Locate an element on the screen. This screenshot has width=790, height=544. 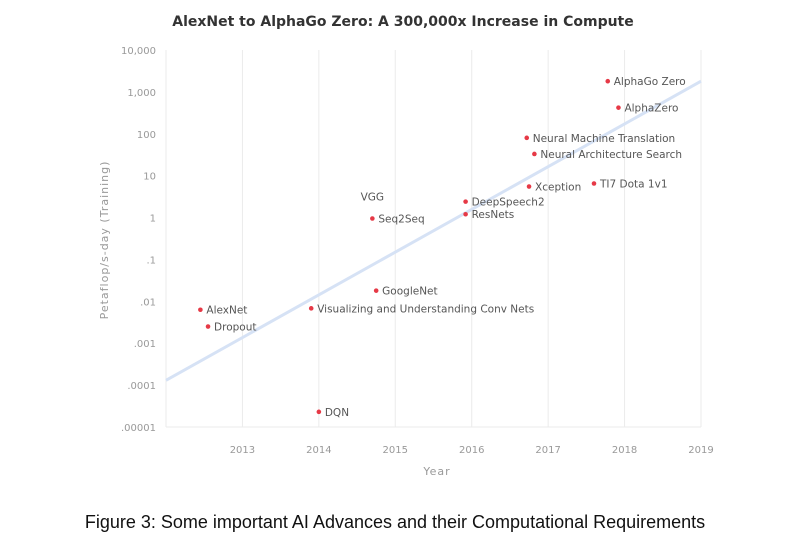
data-label: ResNets is located at coordinates (493, 215).